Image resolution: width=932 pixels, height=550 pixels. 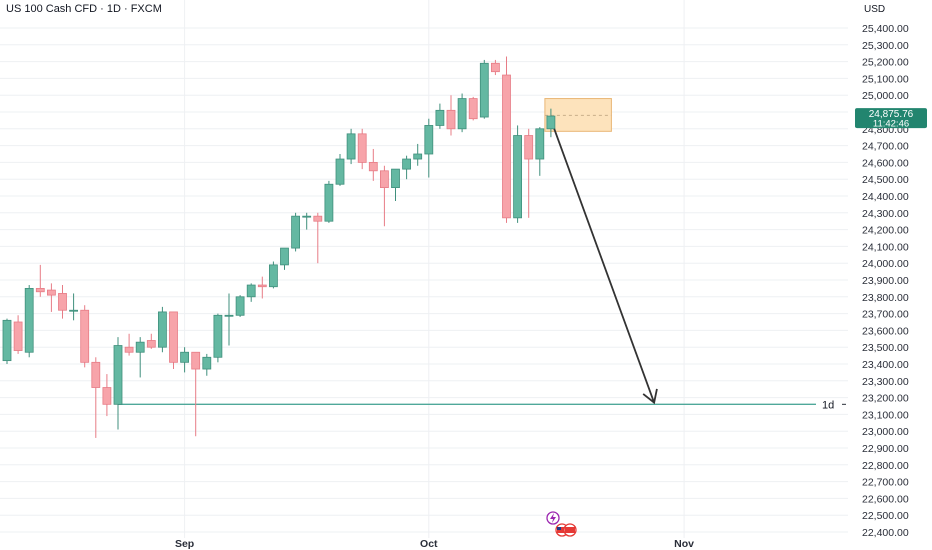 I want to click on last-price-badge-bg, so click(x=891, y=118).